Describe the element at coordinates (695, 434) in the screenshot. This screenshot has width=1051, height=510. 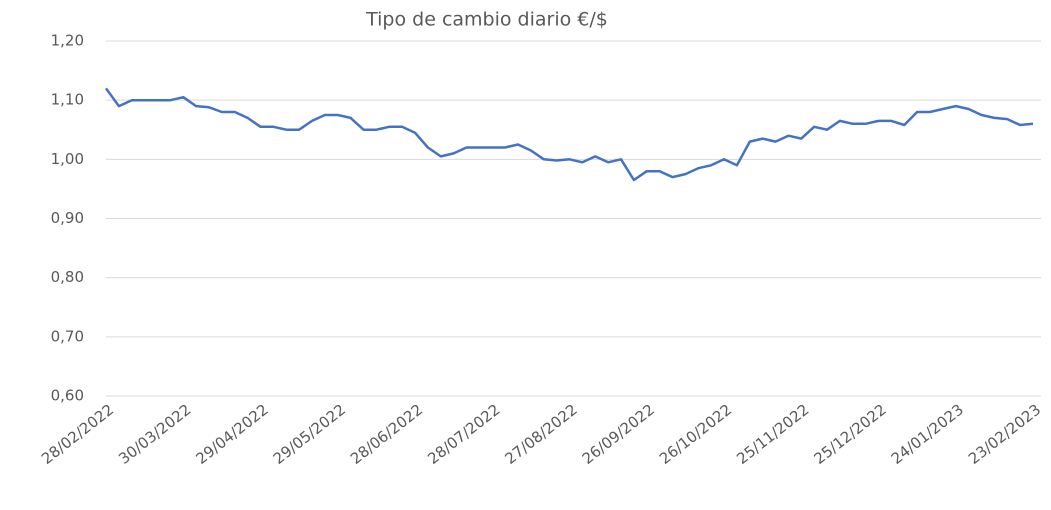
I see `x-tick-label: 26/10/2022` at that location.